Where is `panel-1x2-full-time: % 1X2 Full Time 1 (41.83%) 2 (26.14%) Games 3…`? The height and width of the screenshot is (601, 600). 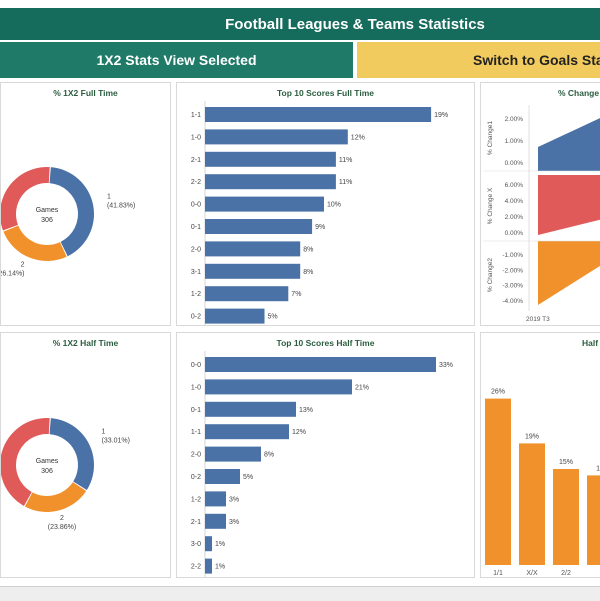 panel-1x2-full-time: % 1X2 Full Time 1 (41.83%) 2 (26.14%) Games 3… is located at coordinates (85, 204).